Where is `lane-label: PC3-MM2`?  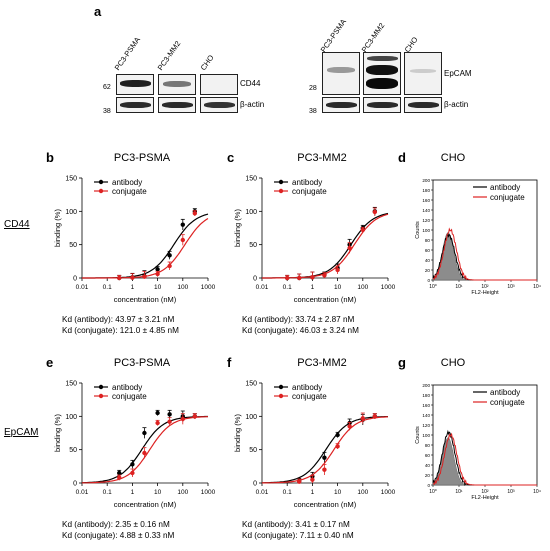 lane-label: PC3-MM2 is located at coordinates (373, 37).